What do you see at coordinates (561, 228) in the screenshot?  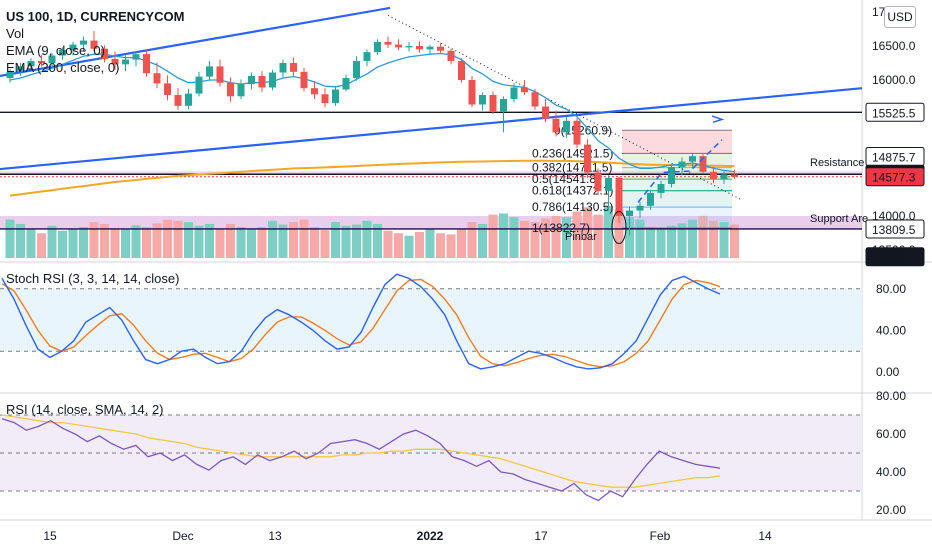 I see `fib-level-label: 1(13822.7)` at bounding box center [561, 228].